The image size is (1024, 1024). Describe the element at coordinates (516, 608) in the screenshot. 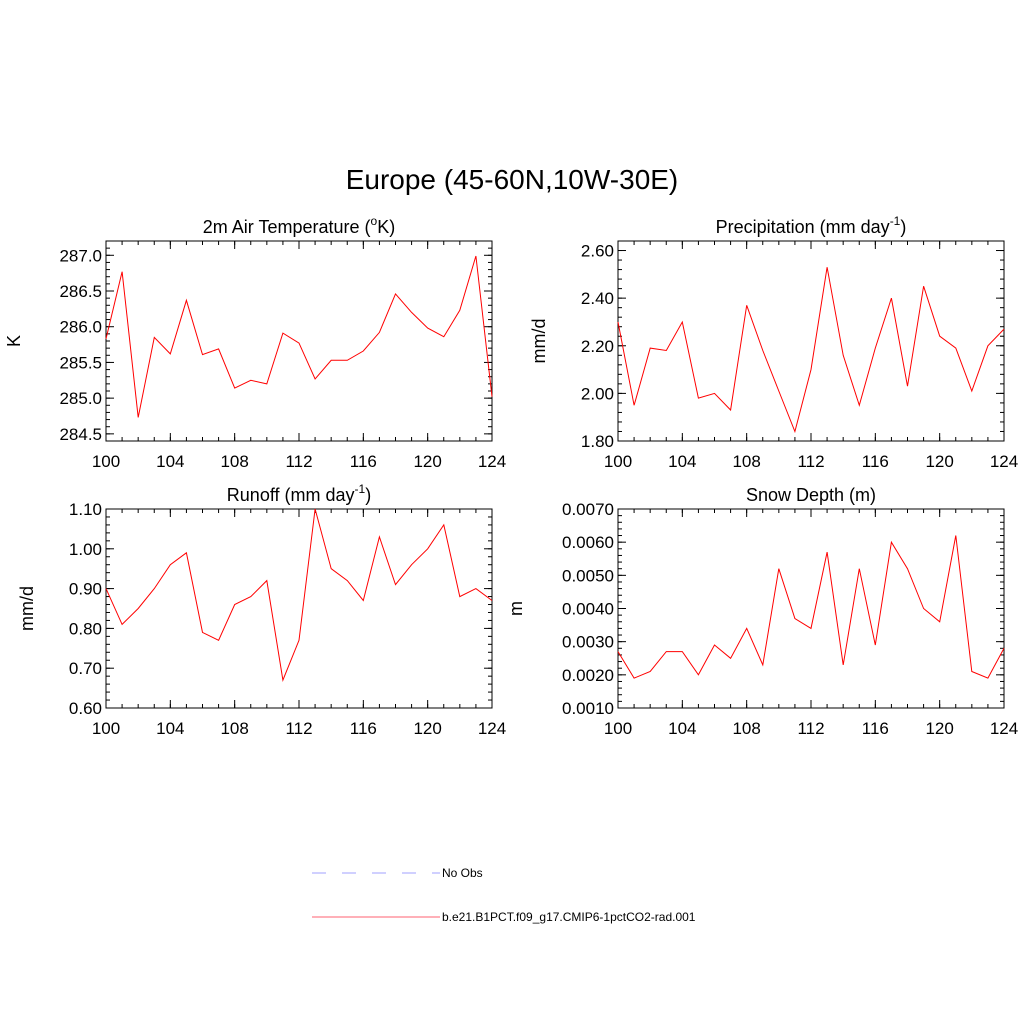

I see `y-axis-label: m` at that location.